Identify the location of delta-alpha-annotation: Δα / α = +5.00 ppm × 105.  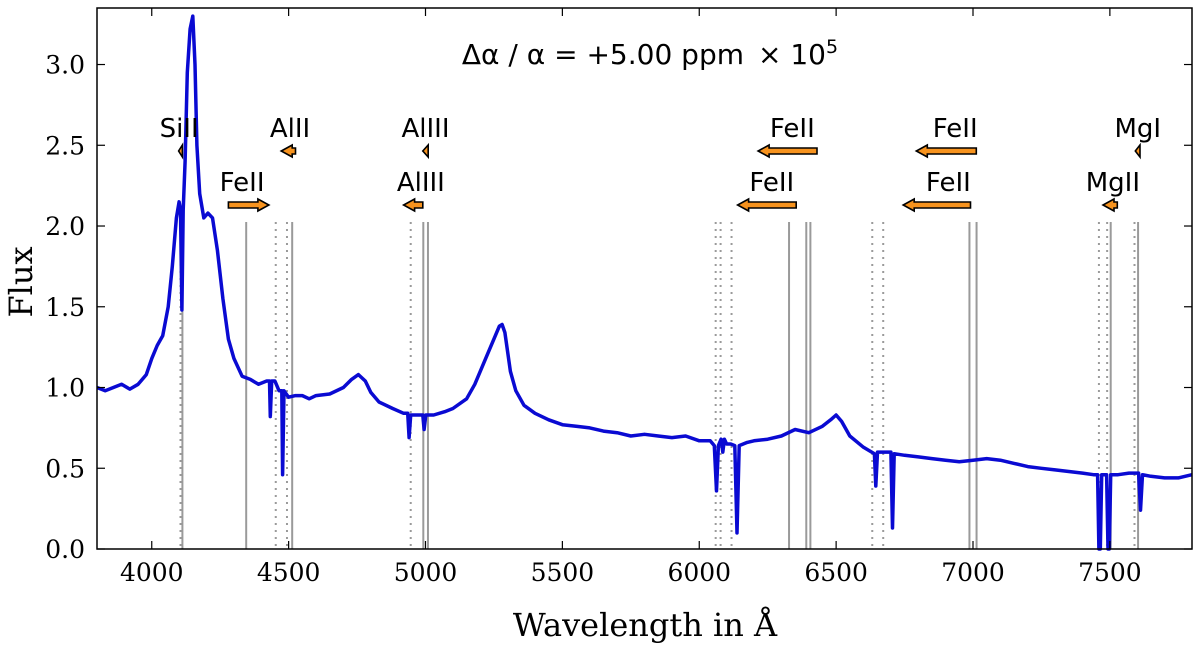
(650, 53).